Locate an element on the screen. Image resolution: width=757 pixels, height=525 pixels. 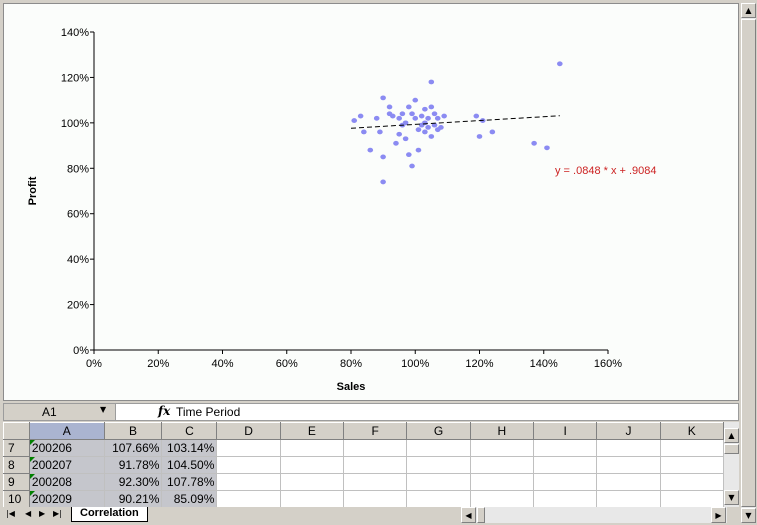
function-icon: fx is located at coordinates (164, 411).